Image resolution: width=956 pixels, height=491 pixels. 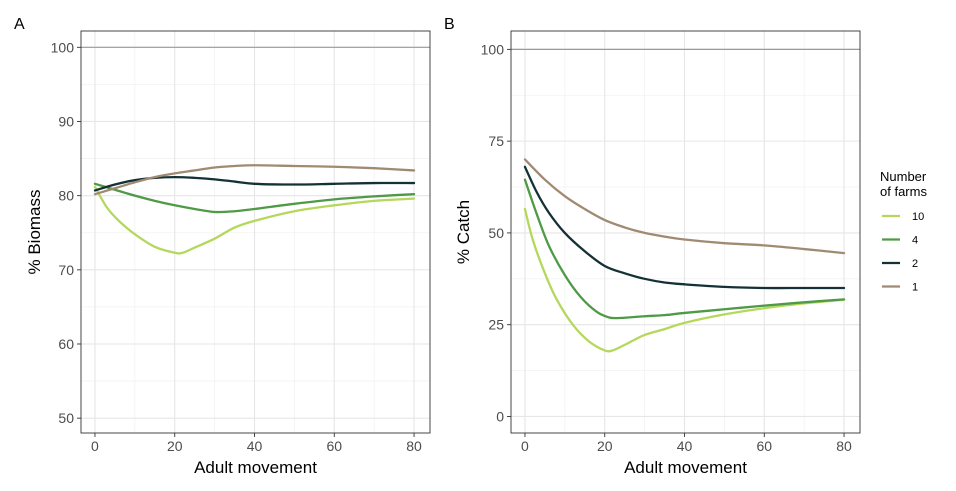 I want to click on pa-series-line-4-farms, so click(x=254, y=198).